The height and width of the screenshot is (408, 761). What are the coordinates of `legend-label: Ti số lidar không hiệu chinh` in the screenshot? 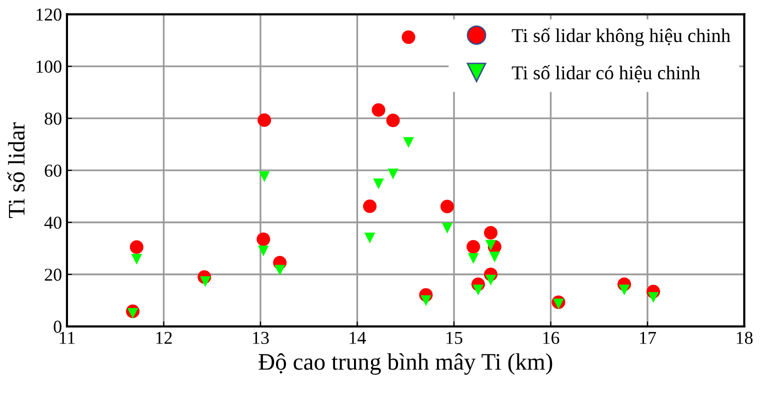 It's located at (621, 37).